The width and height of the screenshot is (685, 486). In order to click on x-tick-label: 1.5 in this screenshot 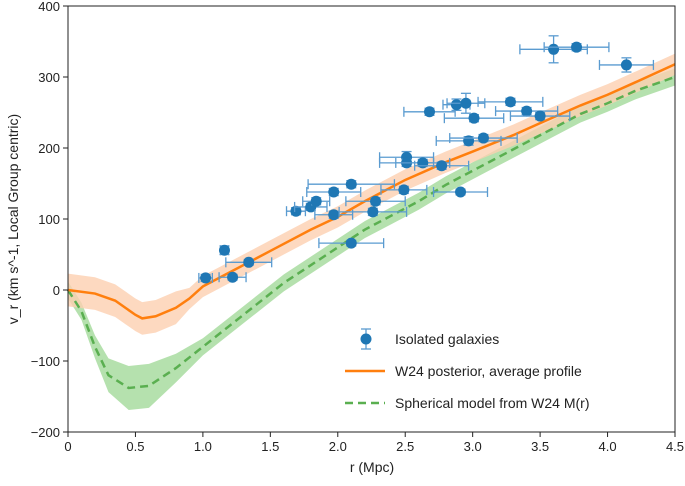, I will do `click(270, 446)`.